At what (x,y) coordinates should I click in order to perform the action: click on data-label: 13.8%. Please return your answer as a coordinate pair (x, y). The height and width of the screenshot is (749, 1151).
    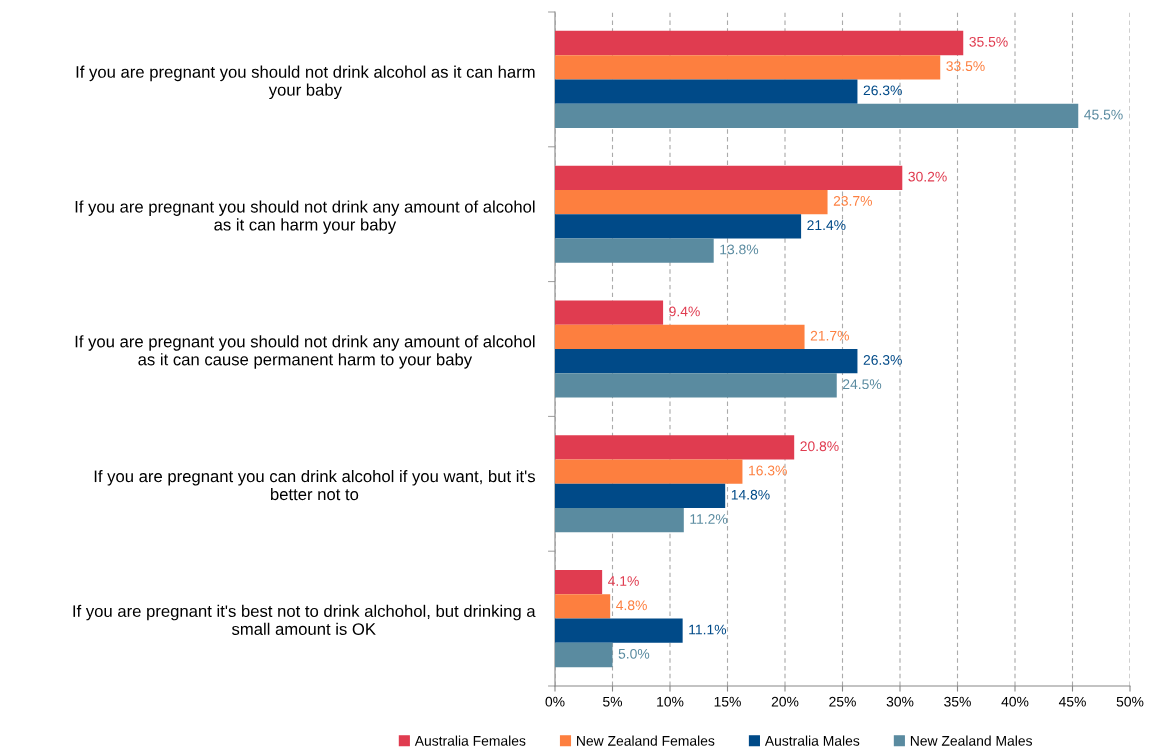
    Looking at the image, I should click on (739, 249).